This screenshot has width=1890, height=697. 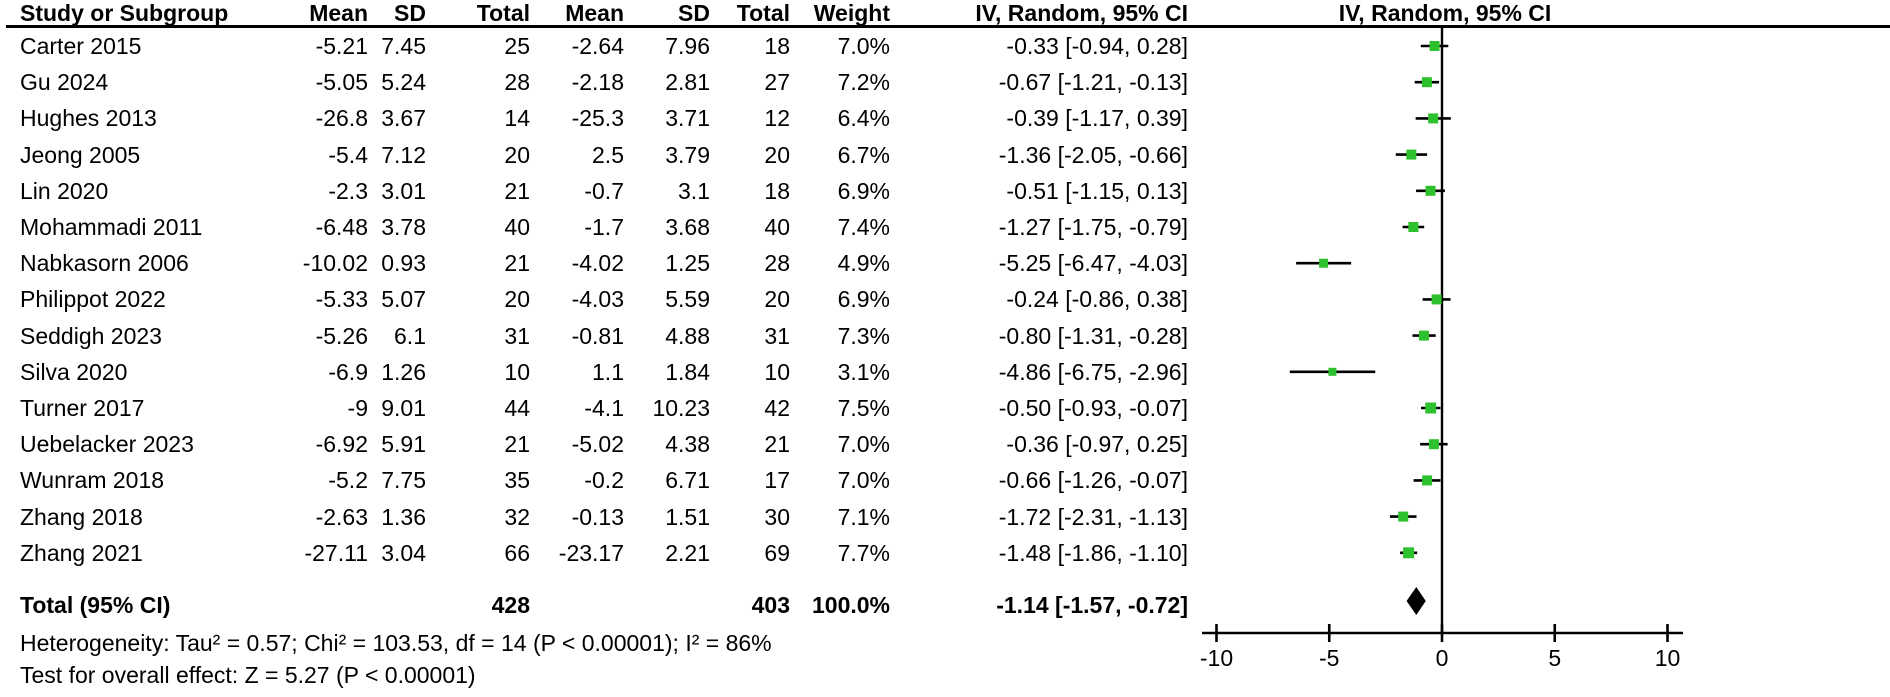 What do you see at coordinates (95, 605) in the screenshot?
I see `total-label: Total (95% CI)` at bounding box center [95, 605].